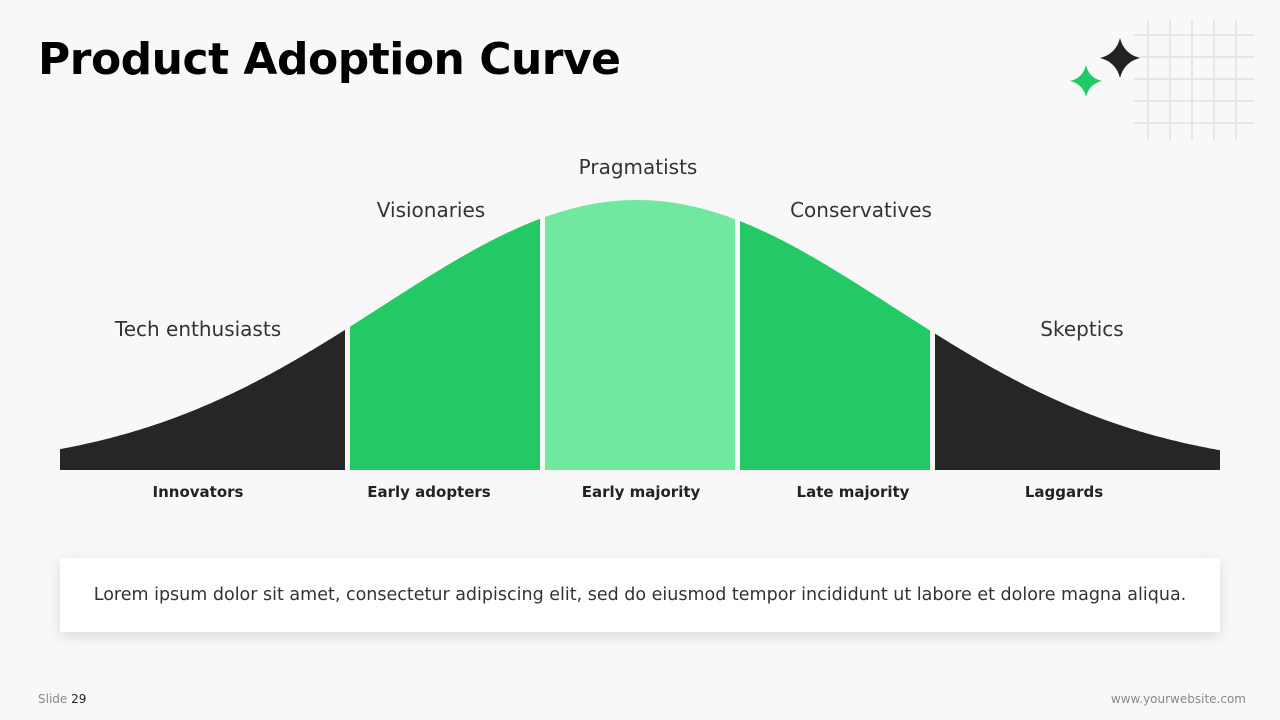 The width and height of the screenshot is (1280, 720). Describe the element at coordinates (198, 492) in the screenshot. I see `group-label: Innovators` at that location.